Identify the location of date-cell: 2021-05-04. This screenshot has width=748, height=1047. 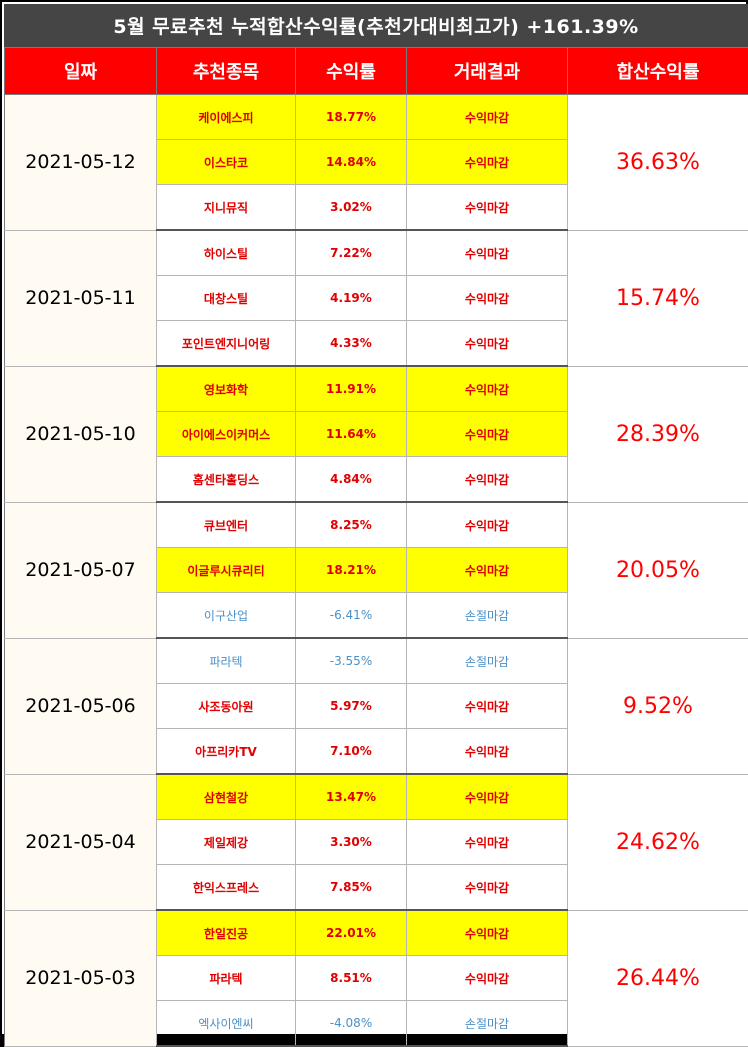
(81, 842).